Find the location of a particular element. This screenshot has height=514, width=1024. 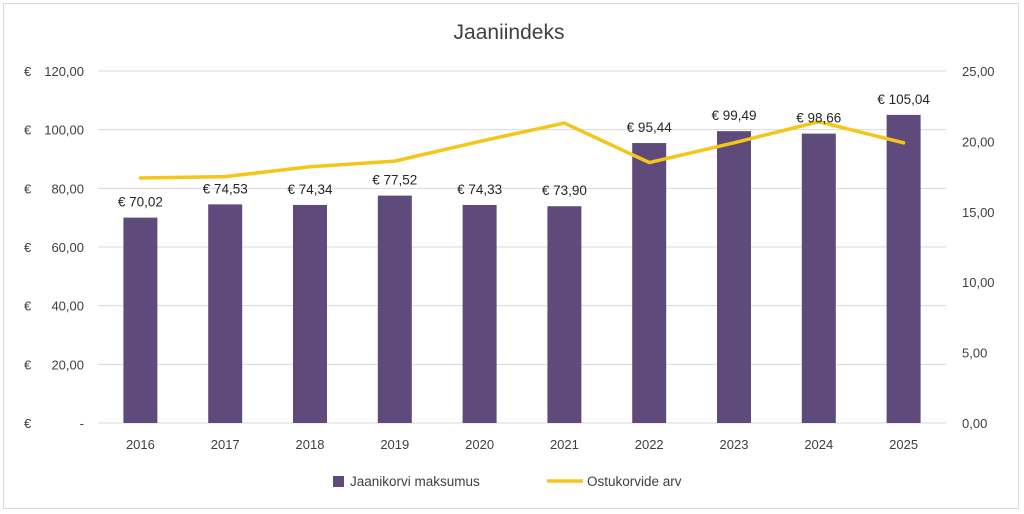

bar-label-2023: € 99,49 is located at coordinates (733, 115).